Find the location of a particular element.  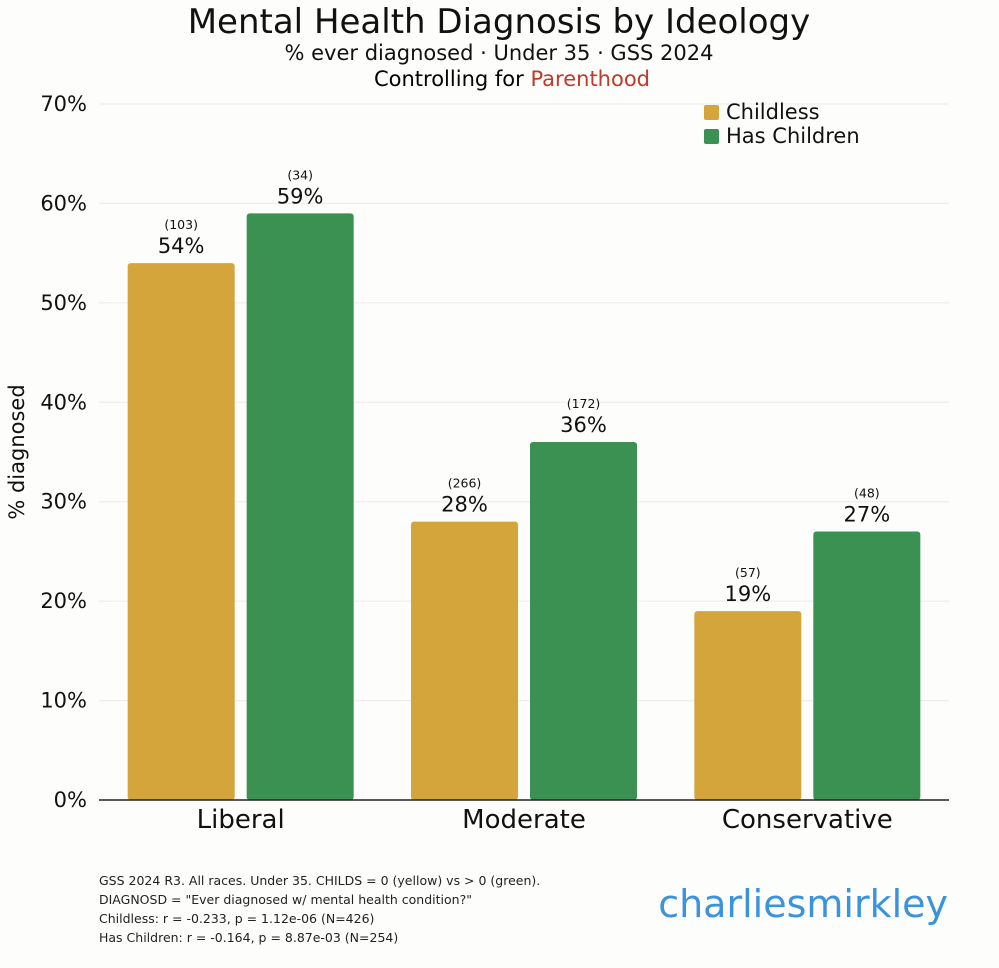

x-tick-label-liberal: Liberal is located at coordinates (241, 820).